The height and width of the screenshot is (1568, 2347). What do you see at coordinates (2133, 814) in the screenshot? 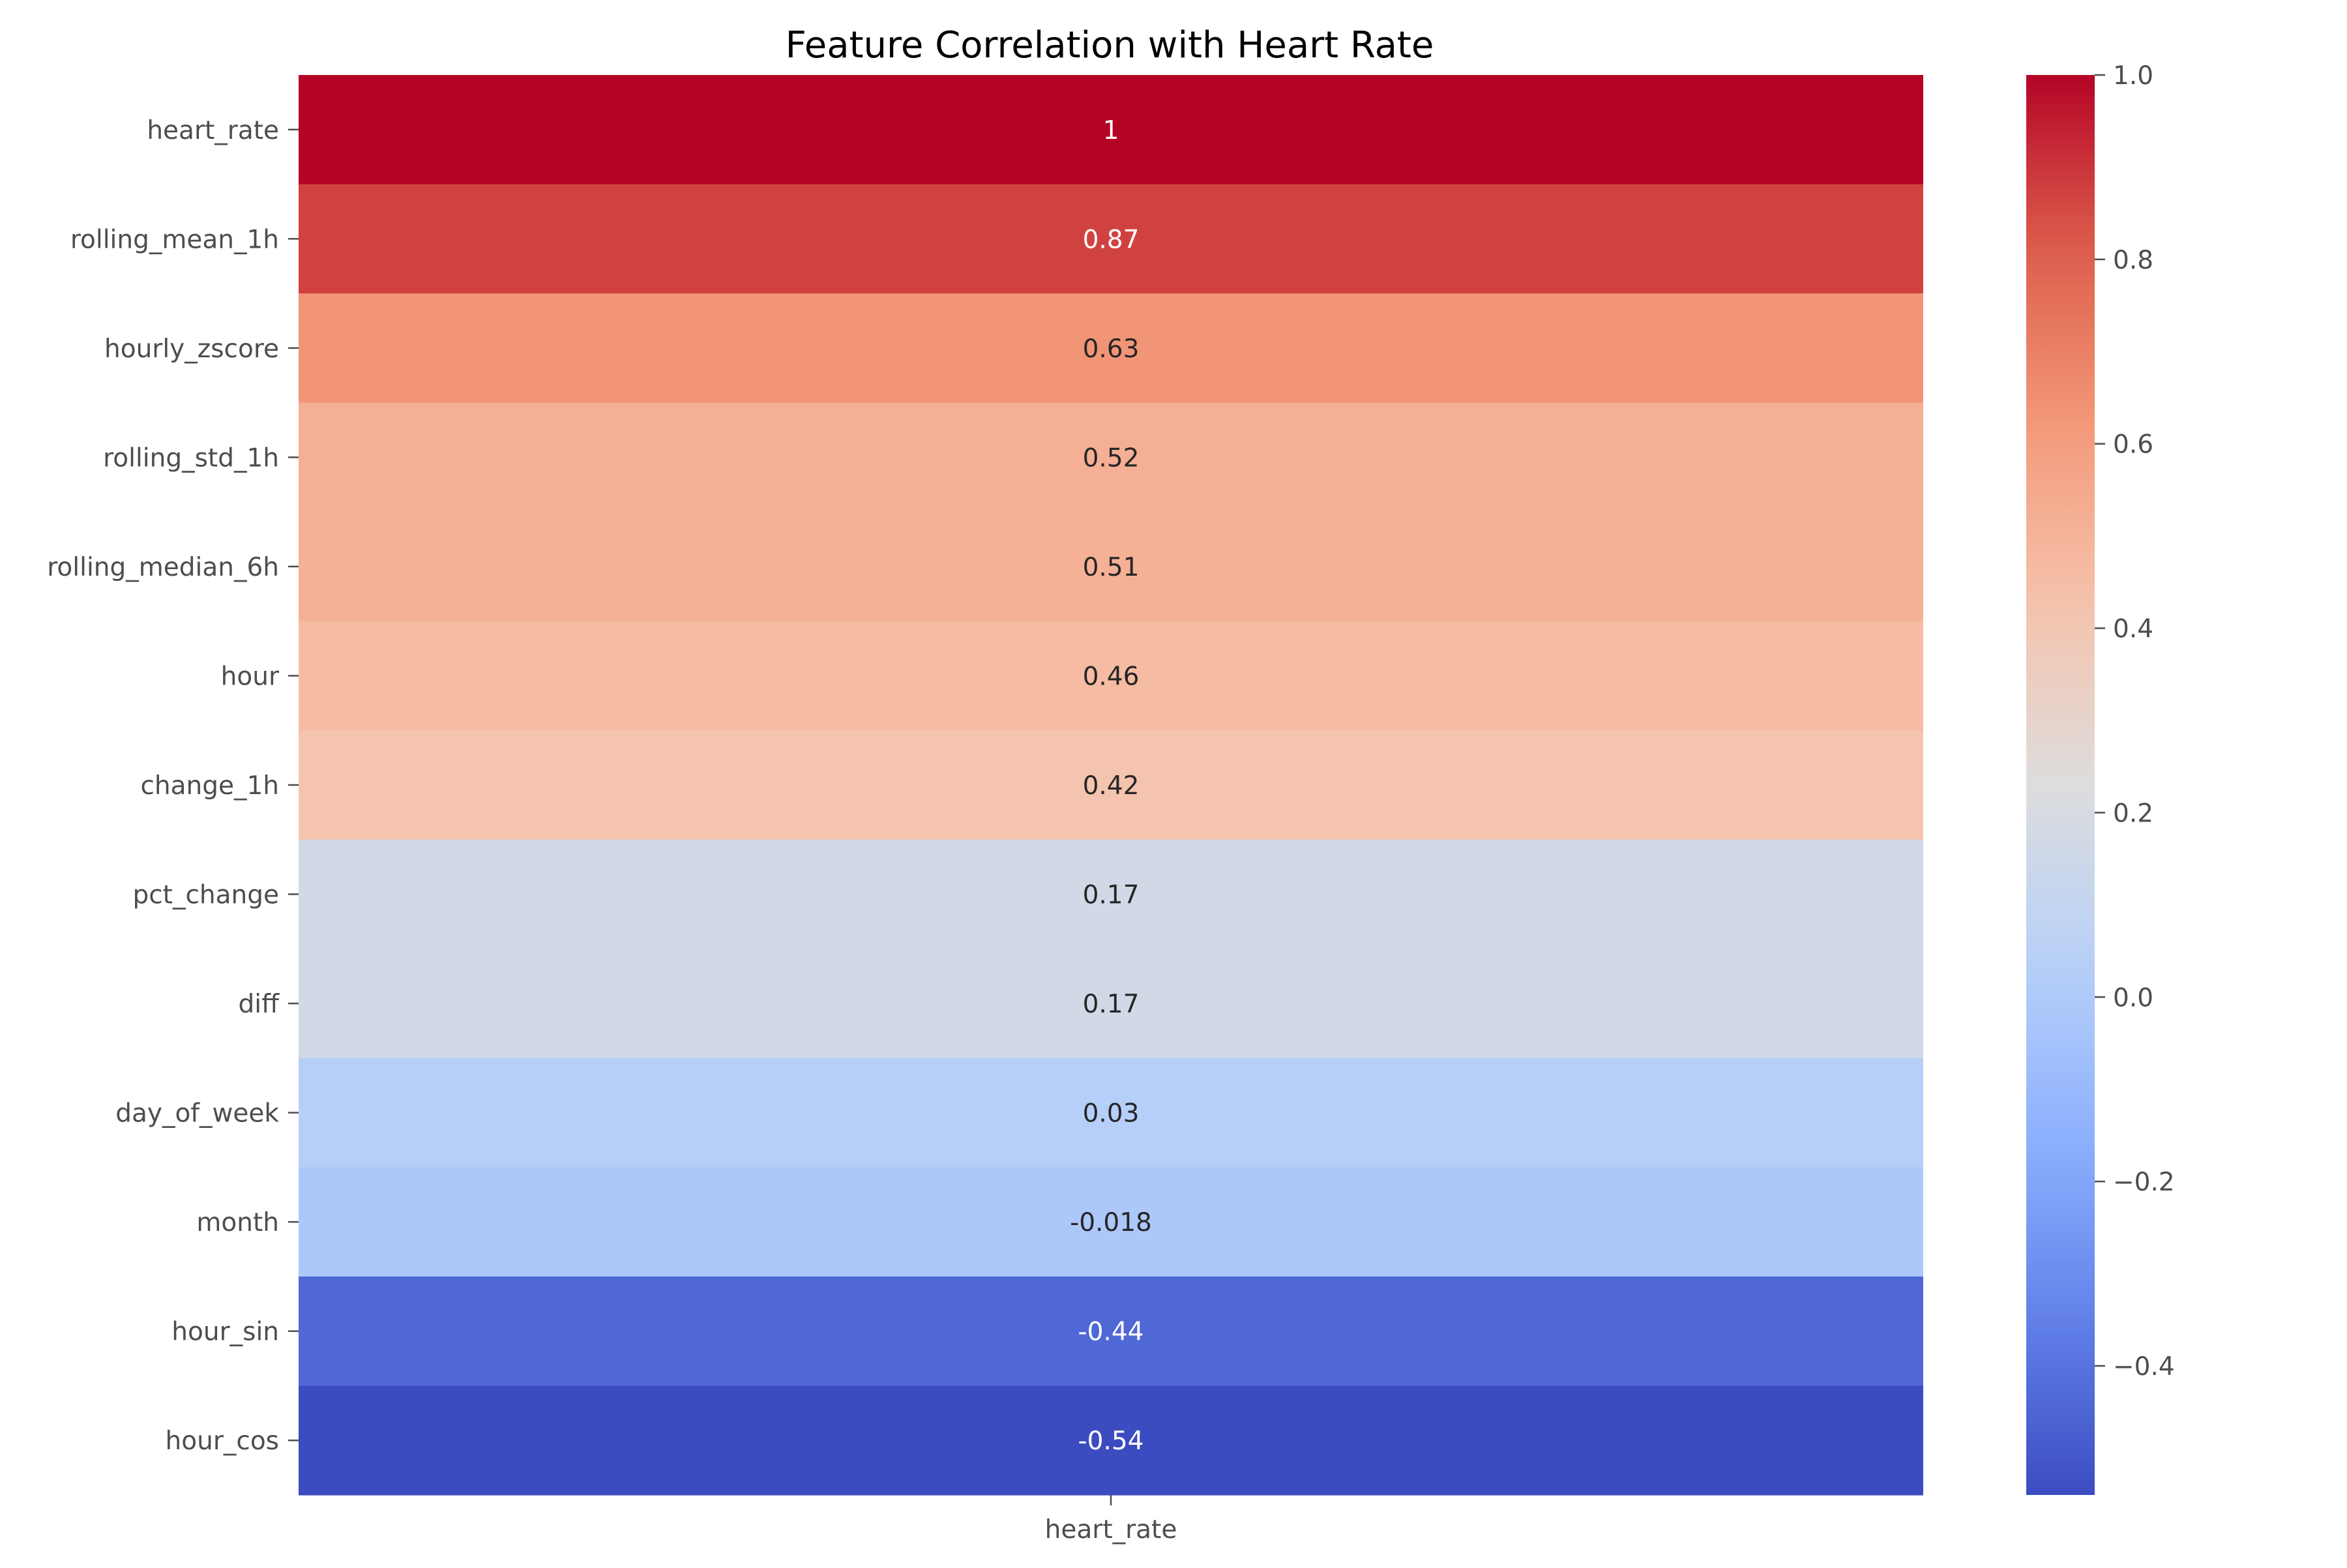
I see `colorbar-tick-label: 0.2` at bounding box center [2133, 814].